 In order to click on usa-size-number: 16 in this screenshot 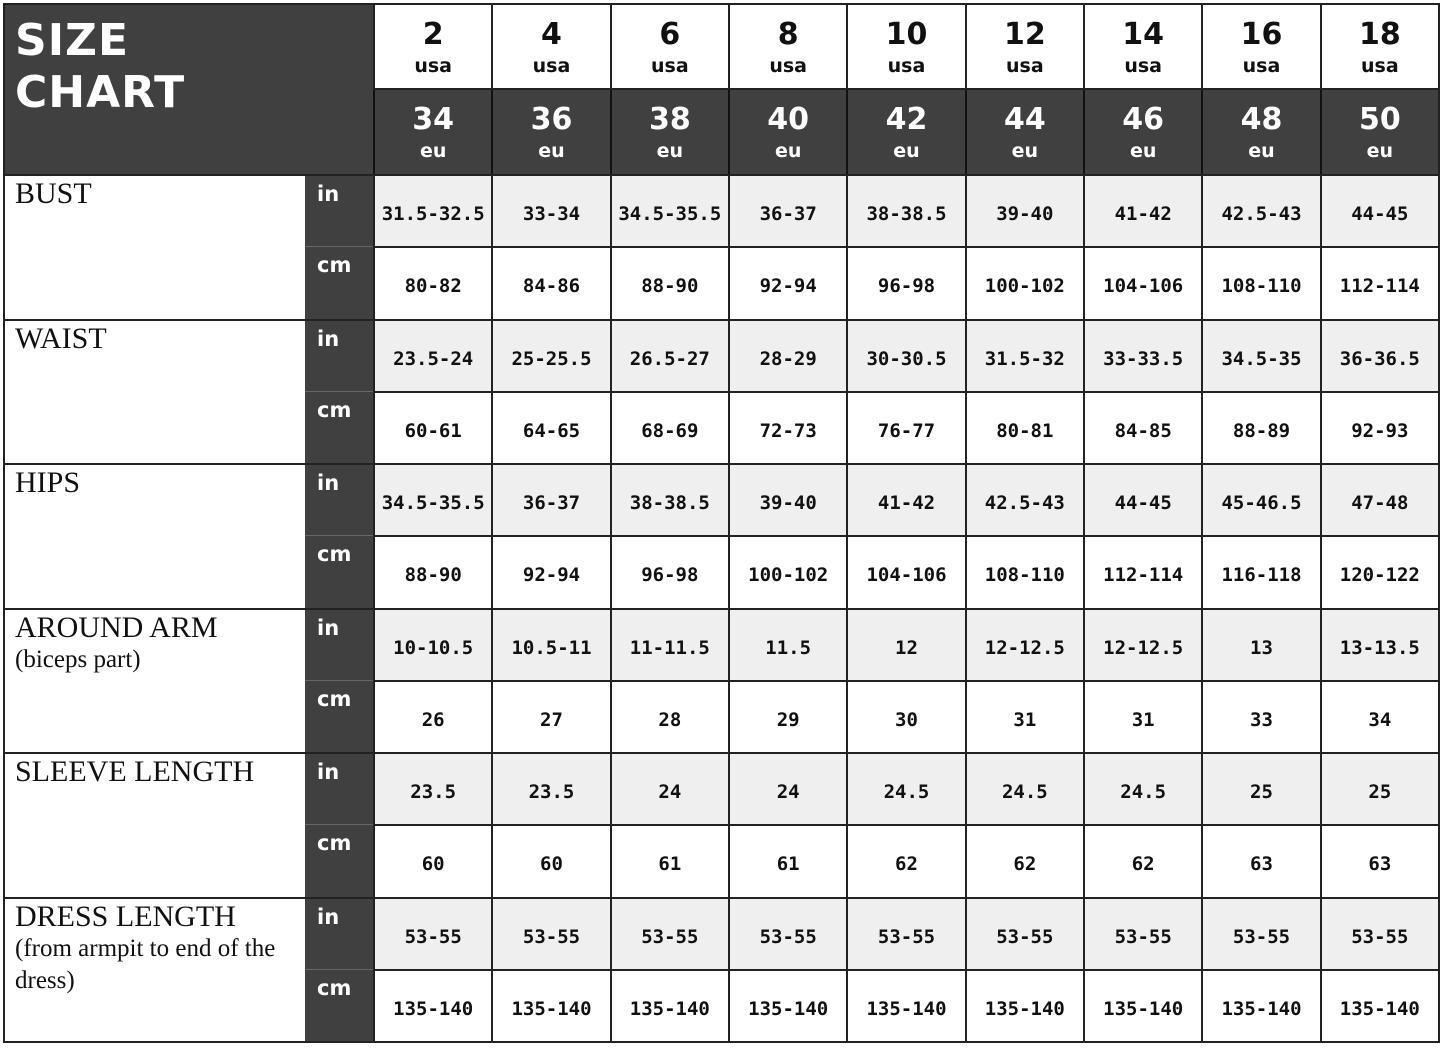, I will do `click(1261, 34)`.